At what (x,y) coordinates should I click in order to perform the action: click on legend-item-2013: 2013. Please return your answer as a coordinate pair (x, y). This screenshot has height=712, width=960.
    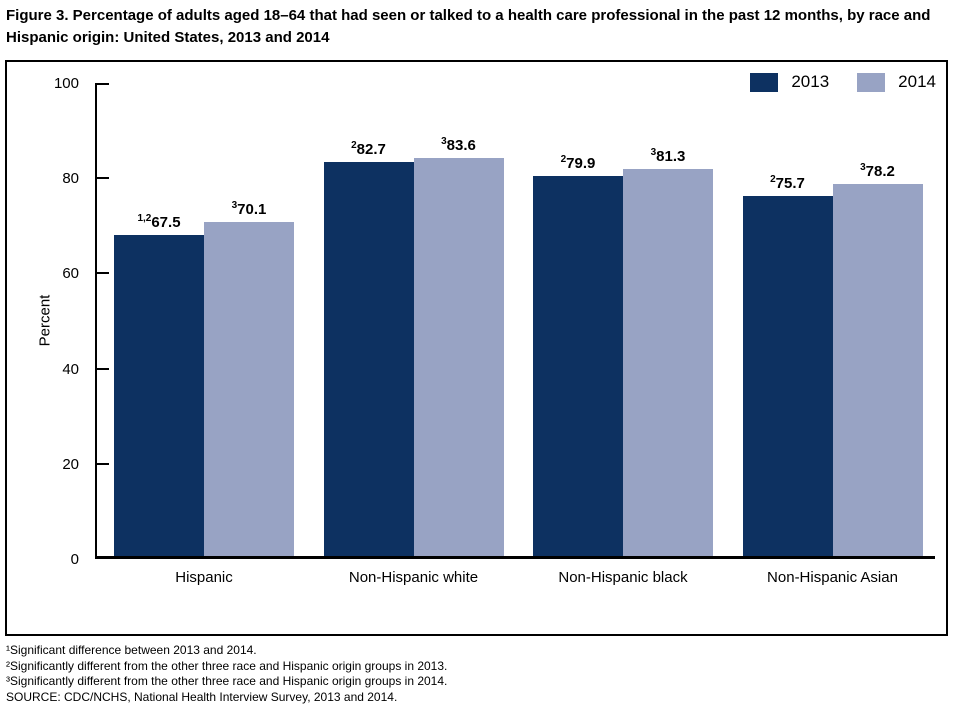
    Looking at the image, I should click on (789, 82).